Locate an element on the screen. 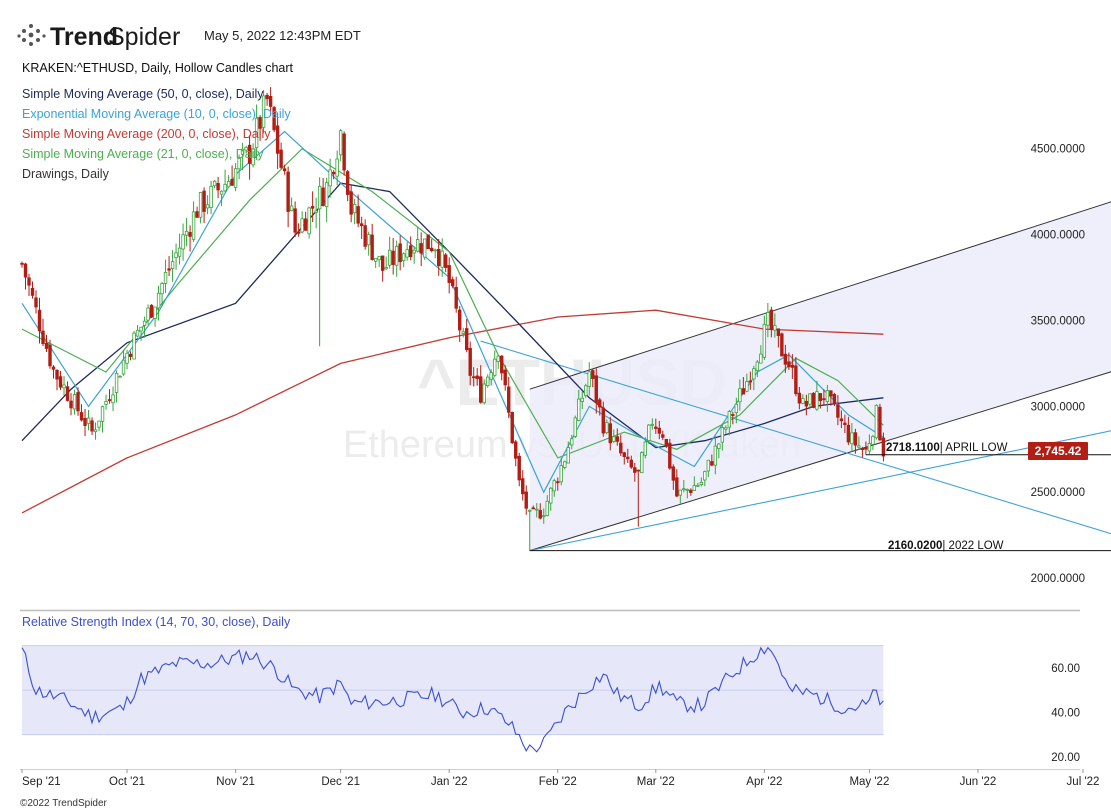 The image size is (1111, 812). rsi-tick-label: 20.00 is located at coordinates (1065, 758).